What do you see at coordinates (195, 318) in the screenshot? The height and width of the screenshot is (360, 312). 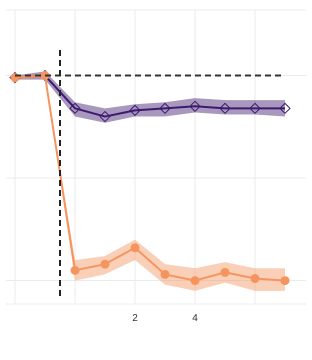 I see `x-tick-label: 4` at bounding box center [195, 318].